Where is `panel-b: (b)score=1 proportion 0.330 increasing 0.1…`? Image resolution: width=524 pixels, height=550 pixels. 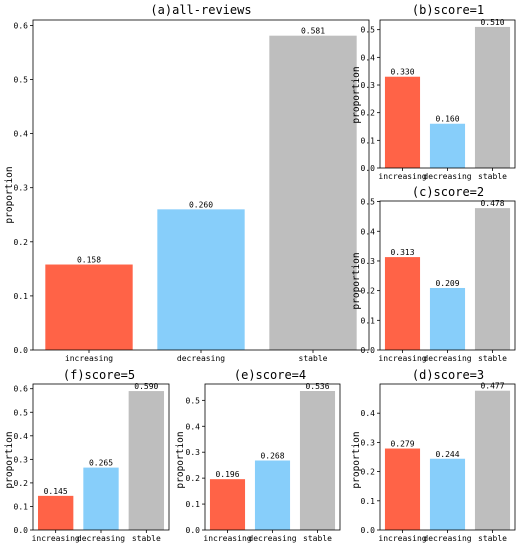
panel-b: (b)score=1 proportion 0.330 increasing 0.1… is located at coordinates (433, 92).